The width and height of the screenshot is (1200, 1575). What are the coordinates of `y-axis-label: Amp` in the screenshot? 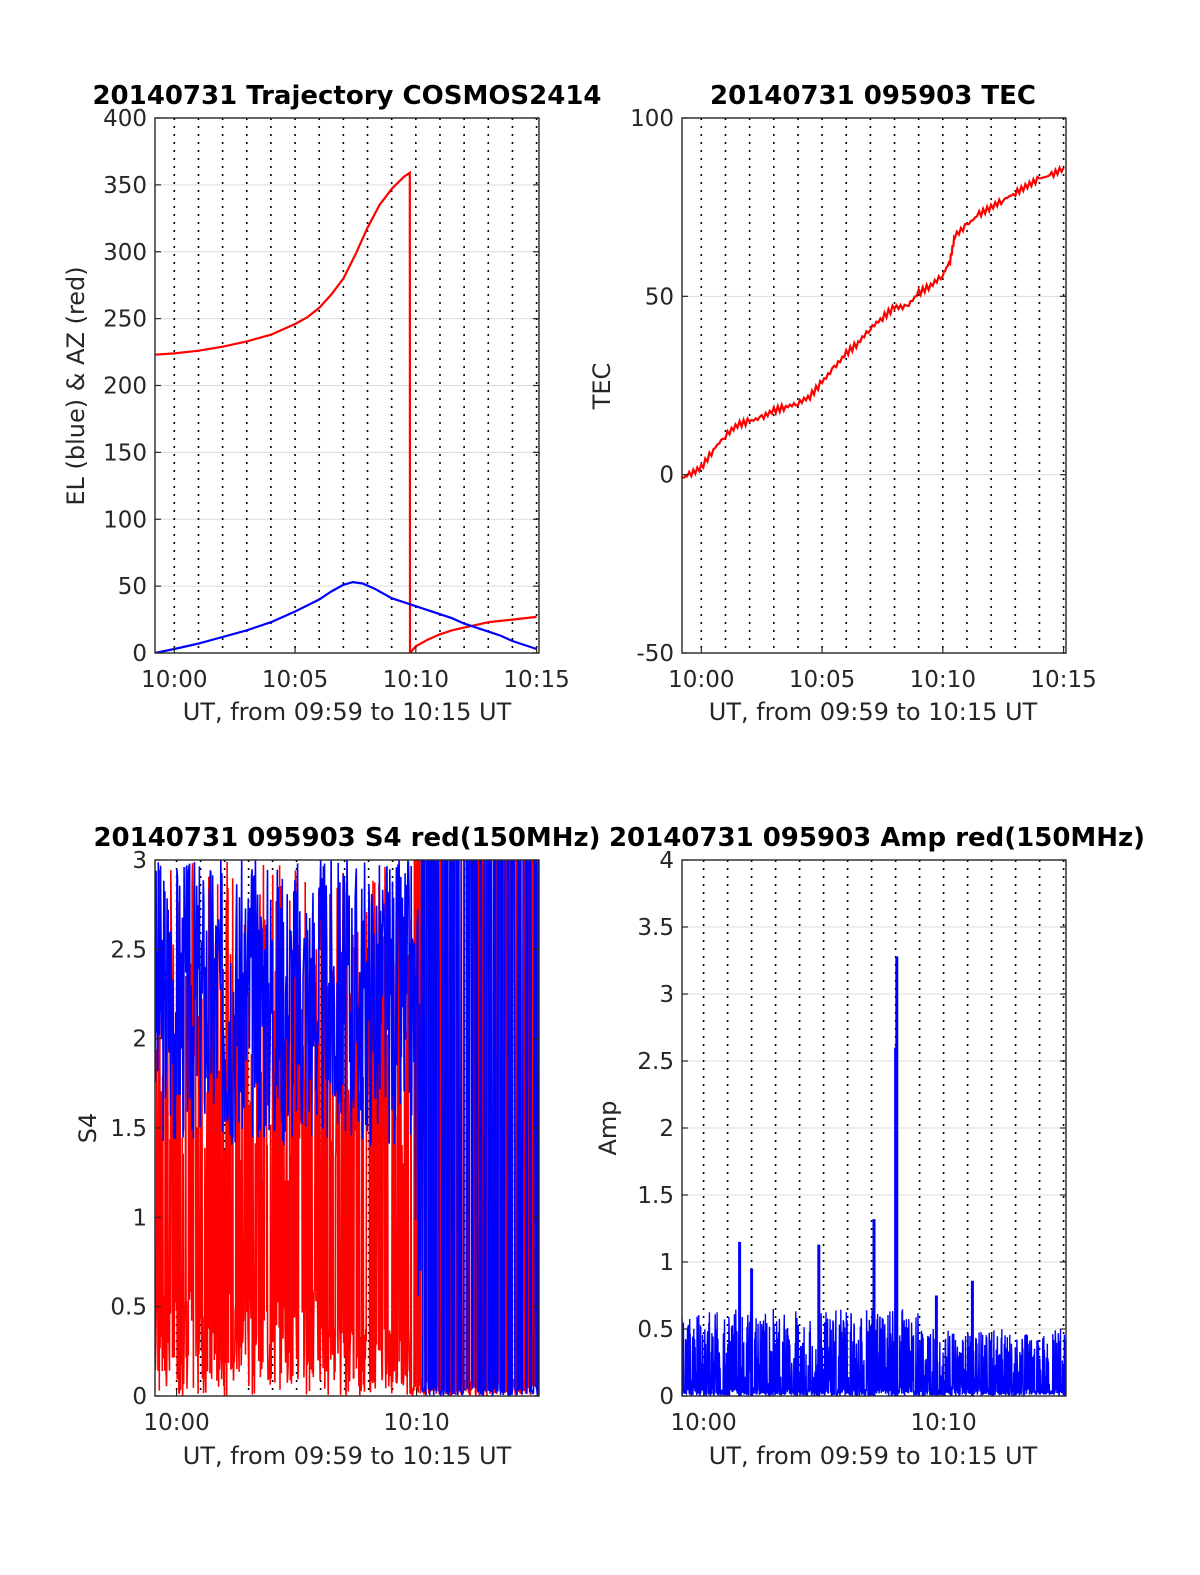 It's located at (608, 1127).